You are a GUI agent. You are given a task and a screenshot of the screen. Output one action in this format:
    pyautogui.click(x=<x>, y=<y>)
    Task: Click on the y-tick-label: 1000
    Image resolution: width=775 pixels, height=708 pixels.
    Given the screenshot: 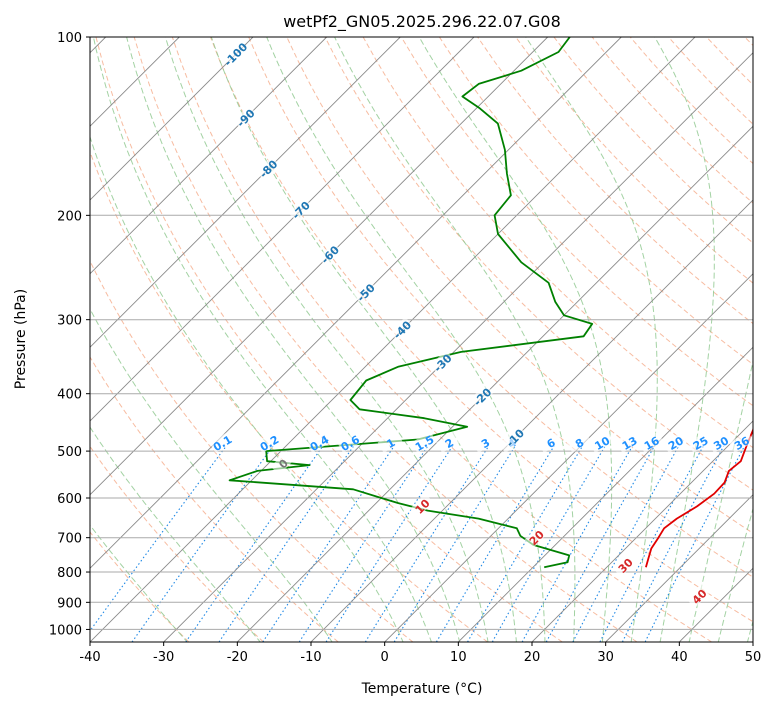 What is the action you would take?
    pyautogui.click(x=65, y=630)
    